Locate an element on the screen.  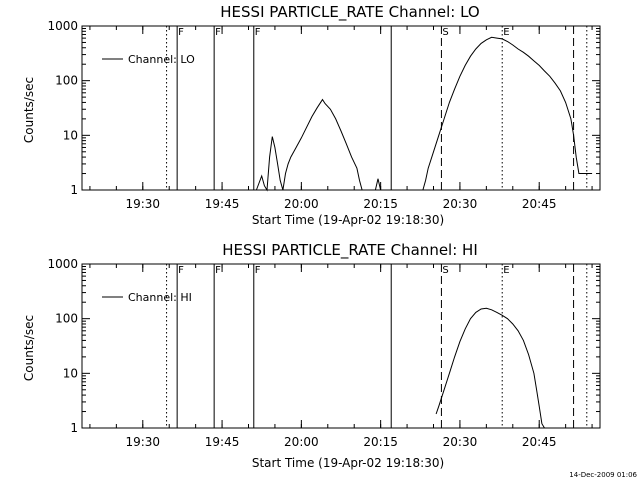
legend-label: Channel: HI is located at coordinates (160, 297).